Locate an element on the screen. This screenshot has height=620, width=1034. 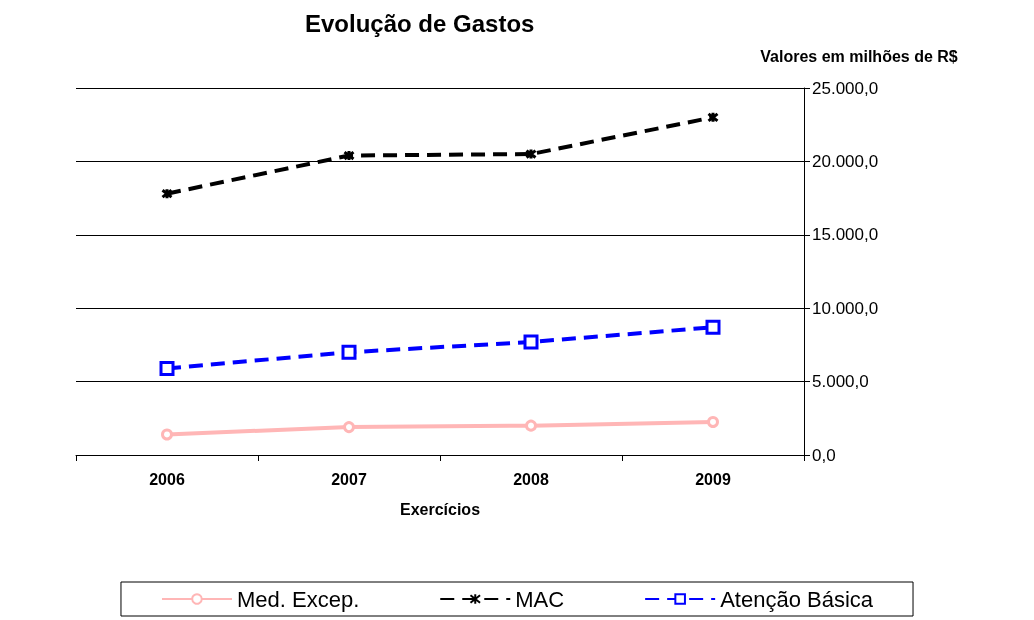
legend-label: Med. Excep. is located at coordinates (298, 599).